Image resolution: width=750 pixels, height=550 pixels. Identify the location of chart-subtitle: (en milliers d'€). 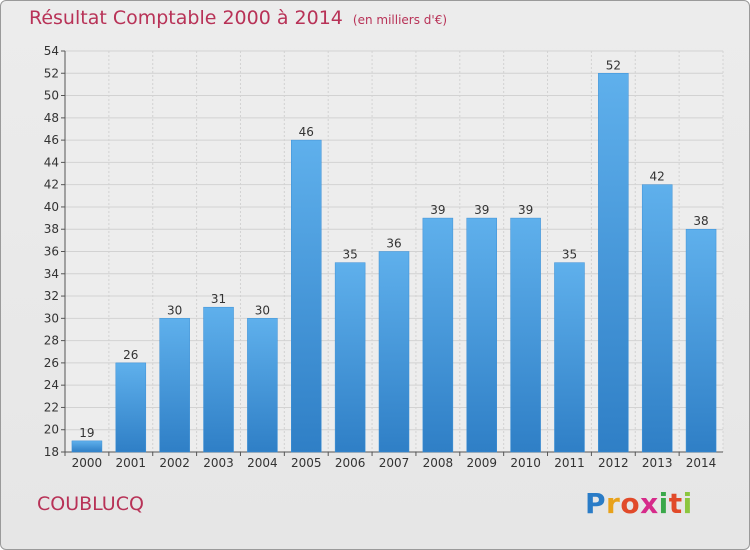
(400, 20).